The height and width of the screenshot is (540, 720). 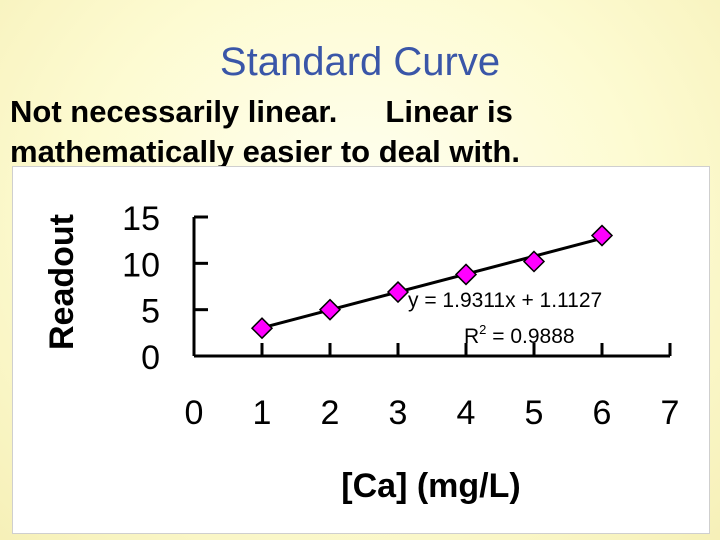 I want to click on y-tick-label-10: 10, so click(x=141, y=265).